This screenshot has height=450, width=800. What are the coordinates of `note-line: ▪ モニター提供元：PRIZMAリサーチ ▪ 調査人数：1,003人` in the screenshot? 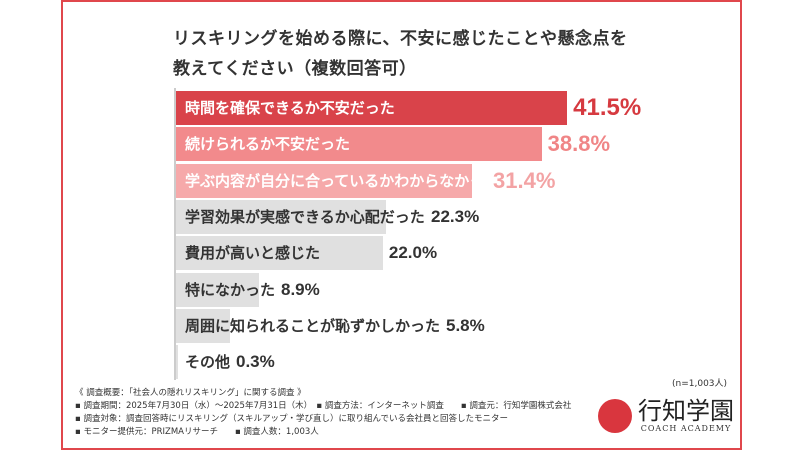 It's located at (197, 432).